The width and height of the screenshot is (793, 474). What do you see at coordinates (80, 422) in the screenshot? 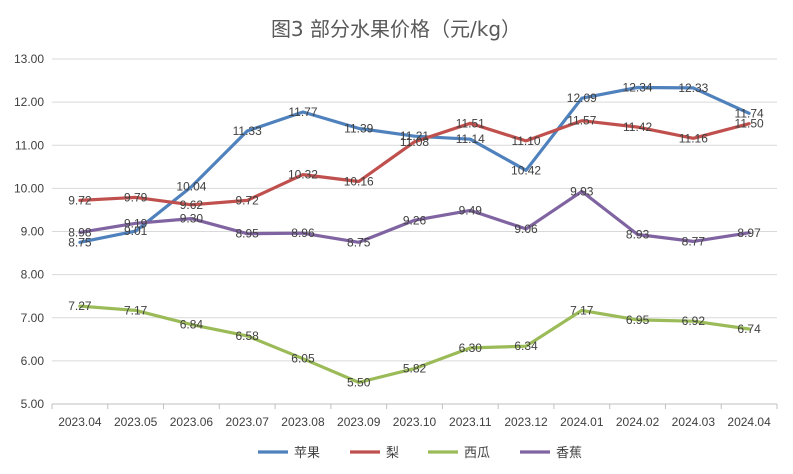
I see `x-tick-label: 2023.04` at bounding box center [80, 422].